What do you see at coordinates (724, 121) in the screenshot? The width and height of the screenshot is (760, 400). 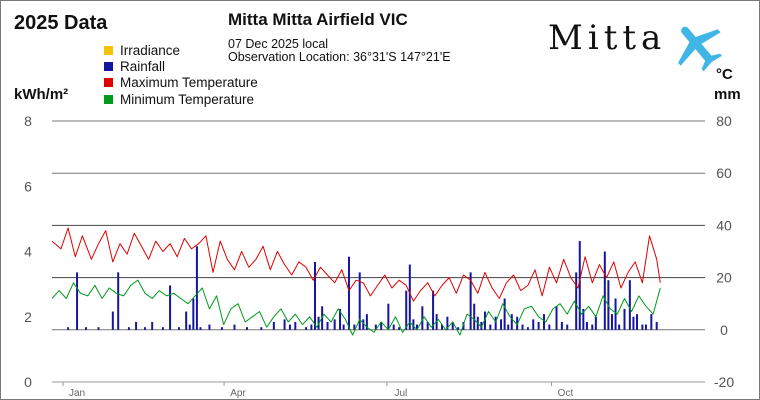 I see `right-tick-label: 80` at bounding box center [724, 121].